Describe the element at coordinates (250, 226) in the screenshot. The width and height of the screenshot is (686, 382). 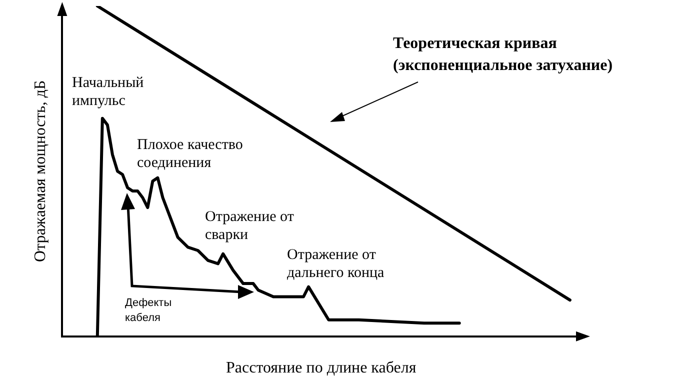
I see `annotation: Отражение от сварки` at that location.